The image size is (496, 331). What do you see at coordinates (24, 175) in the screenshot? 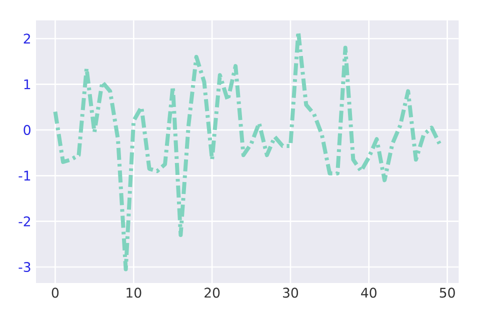
I see `y-tick-label: -1` at bounding box center [24, 175].